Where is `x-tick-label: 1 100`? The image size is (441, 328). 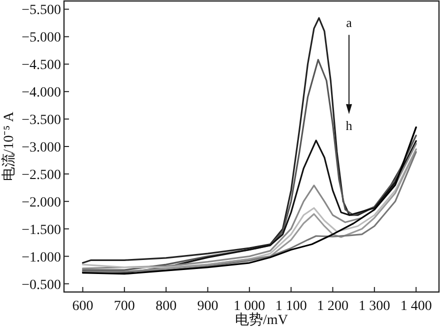
x-tick-label: 1 100 is located at coordinates (291, 306).